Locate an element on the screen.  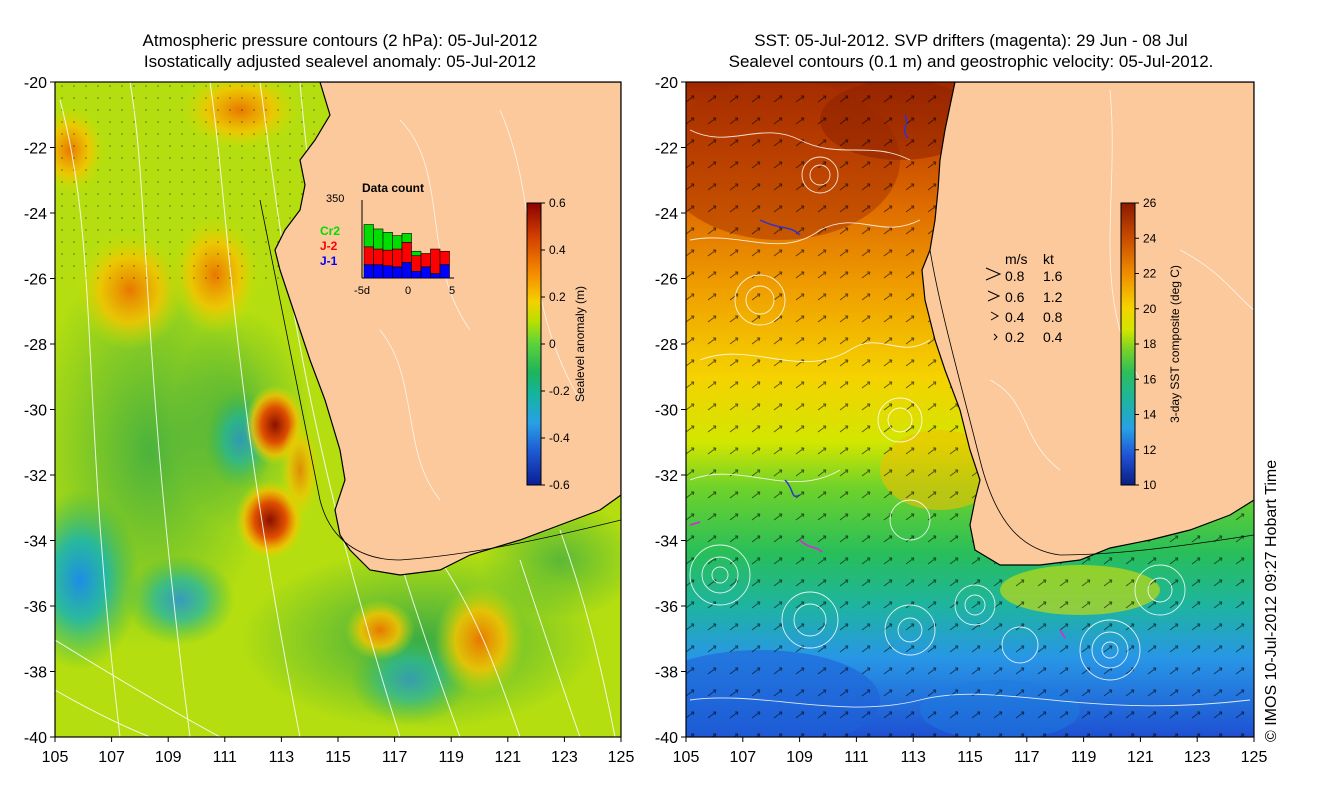
left-colorbar-tick-label: 0 is located at coordinates (552, 344).